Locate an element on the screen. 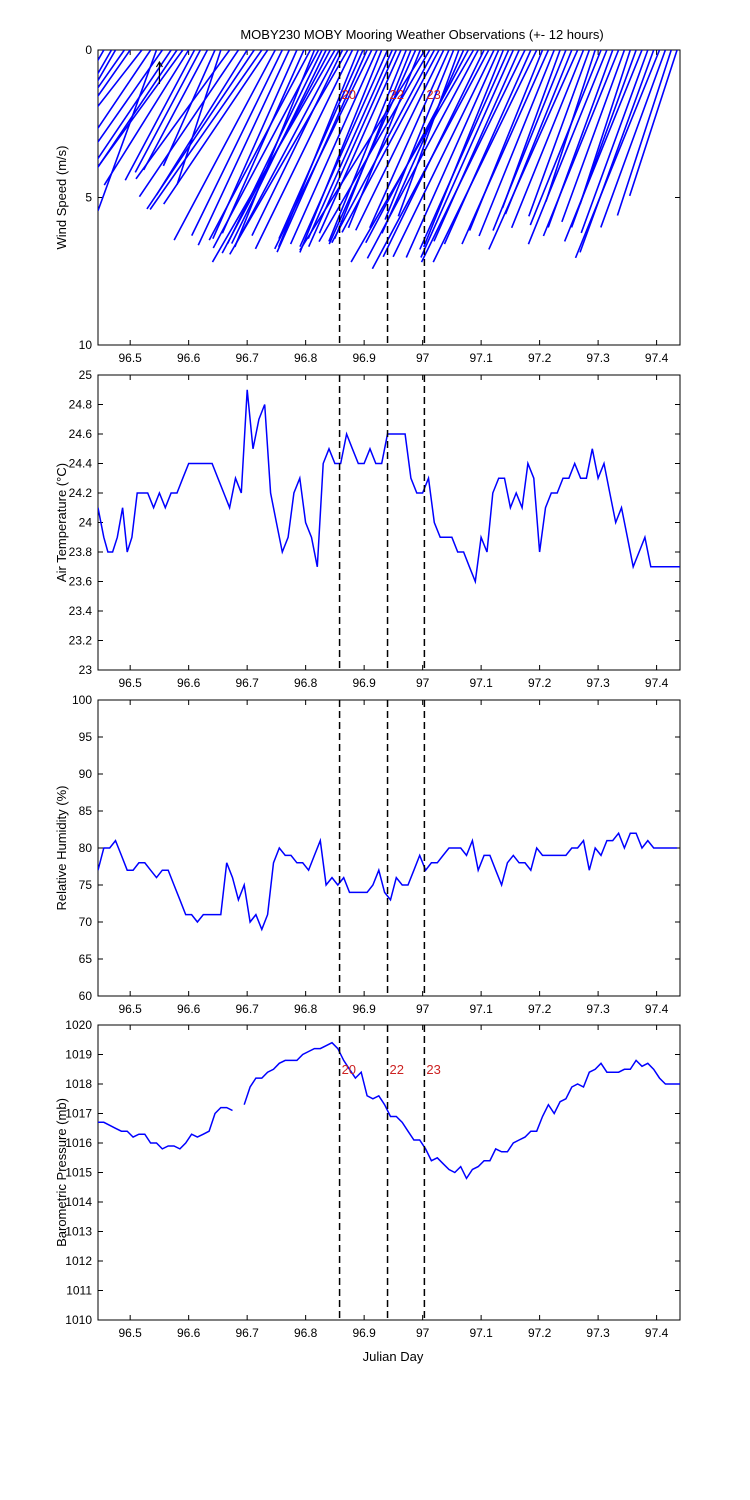 The width and height of the screenshot is (750, 1500). y-tick-label: 24.8 is located at coordinates (81, 405).